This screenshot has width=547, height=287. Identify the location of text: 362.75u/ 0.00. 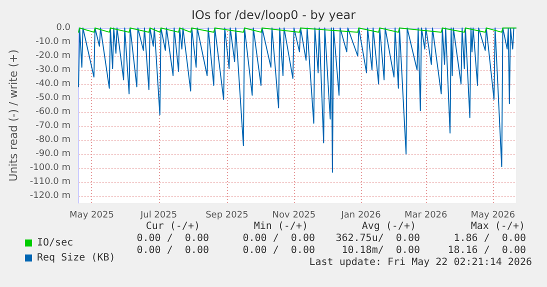
(378, 239).